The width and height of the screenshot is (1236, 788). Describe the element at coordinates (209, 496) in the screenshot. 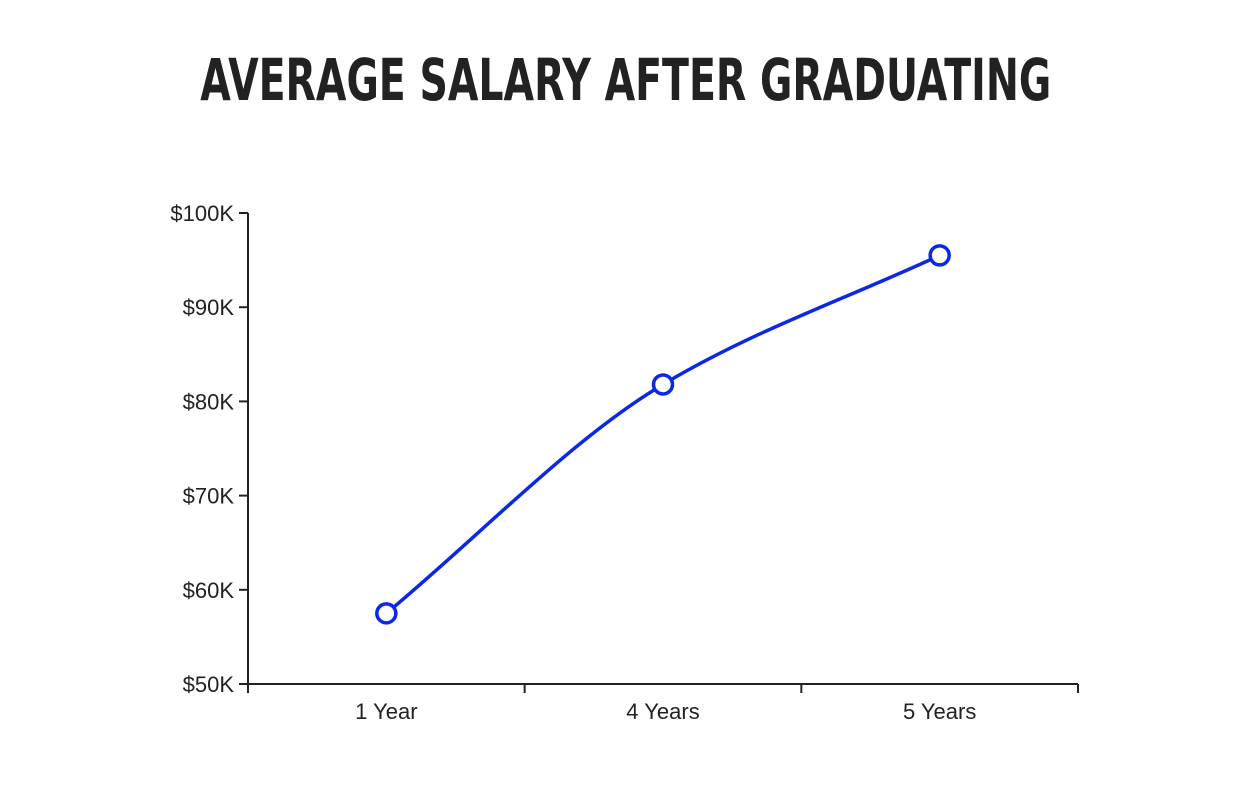

I see `y-tick-label: $70K` at that location.